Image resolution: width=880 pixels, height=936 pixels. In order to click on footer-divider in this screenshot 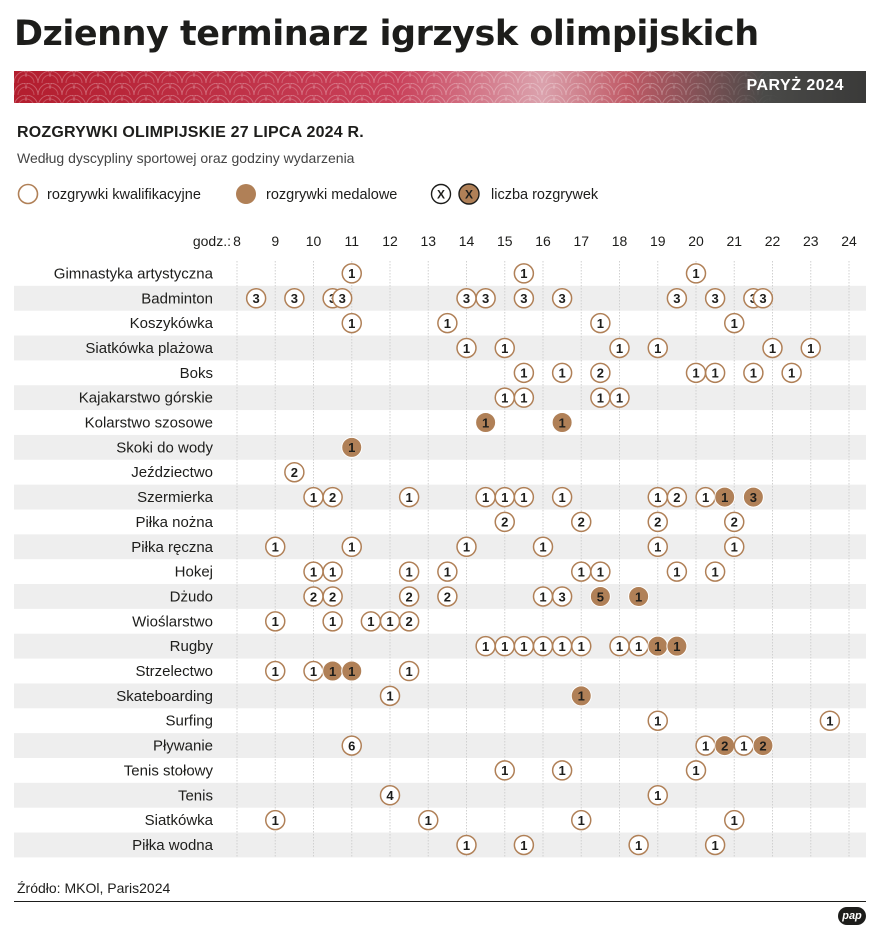, I will do `click(440, 901)`.